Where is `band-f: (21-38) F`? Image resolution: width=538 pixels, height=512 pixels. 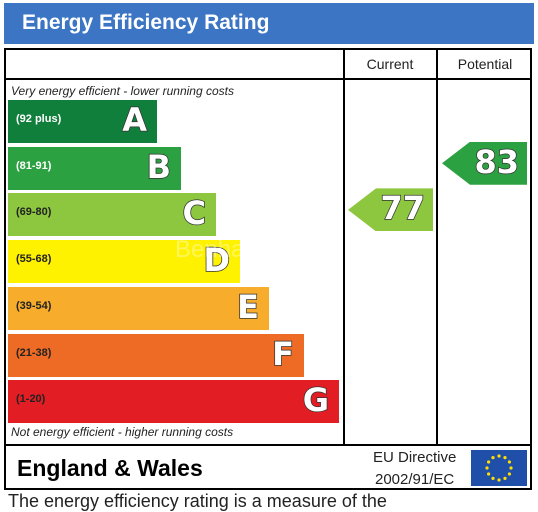
band-f: (21-38) F is located at coordinates (156, 355).